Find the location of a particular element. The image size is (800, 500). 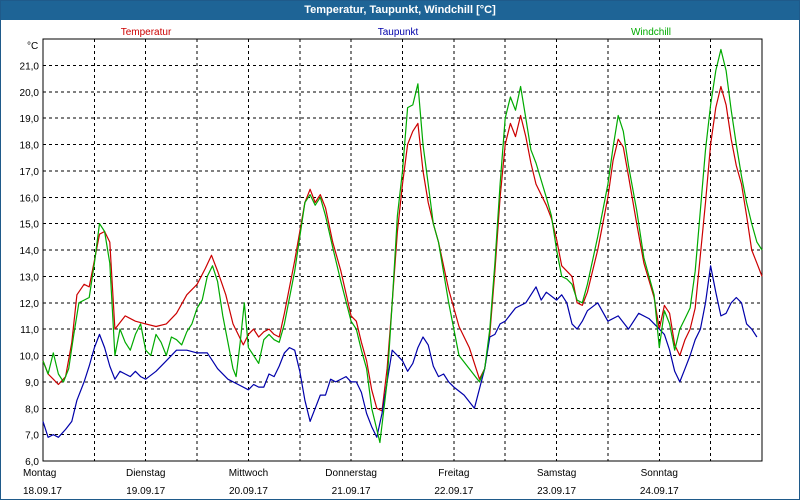

y-tick-label: 7,0 is located at coordinates (32, 436).